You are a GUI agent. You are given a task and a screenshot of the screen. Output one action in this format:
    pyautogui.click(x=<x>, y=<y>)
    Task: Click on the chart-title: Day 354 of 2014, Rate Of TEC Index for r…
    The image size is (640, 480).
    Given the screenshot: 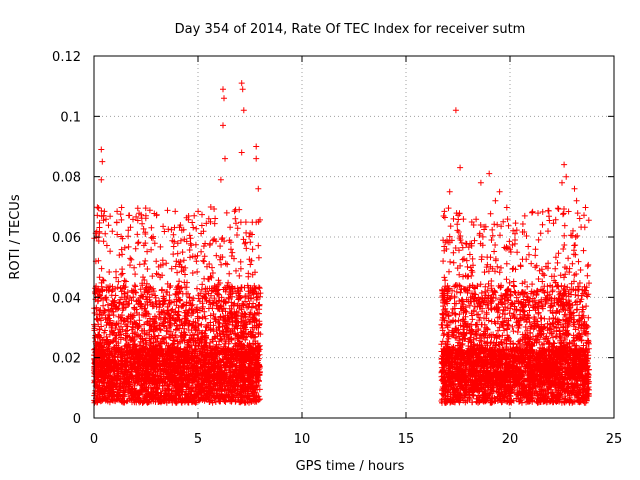 What is the action you would take?
    pyautogui.click(x=350, y=29)
    